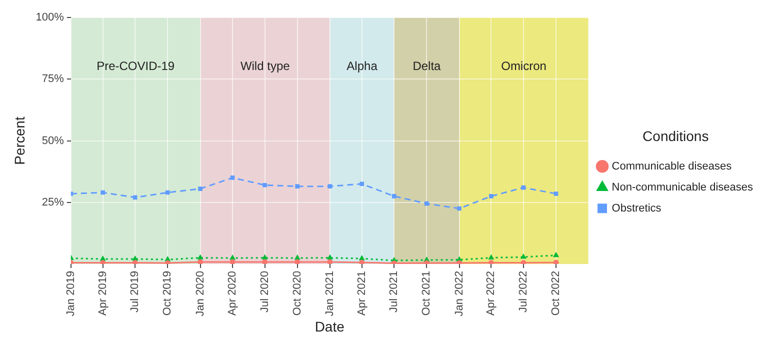  What do you see at coordinates (200, 293) in the screenshot?
I see `x-tick-label: Jan 2020` at bounding box center [200, 293].